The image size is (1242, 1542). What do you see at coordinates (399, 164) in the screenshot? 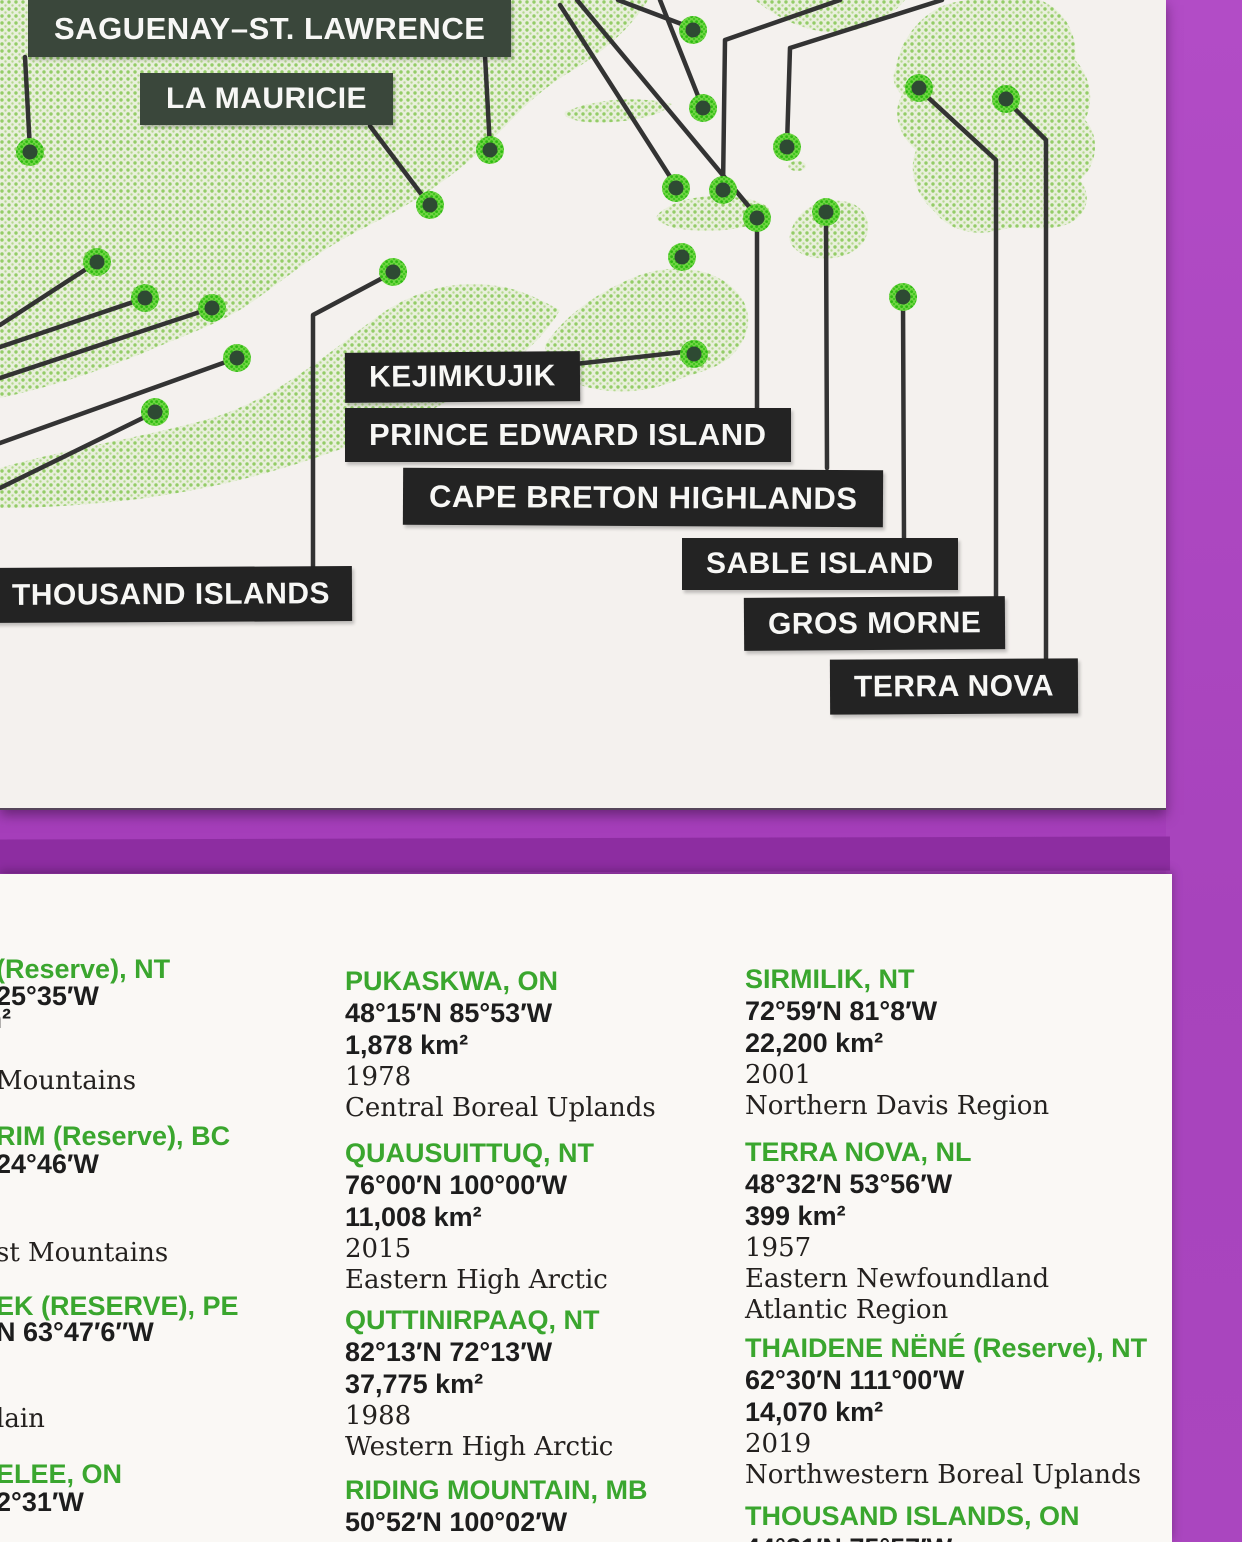
I see `connector-la-mauricie` at bounding box center [399, 164].